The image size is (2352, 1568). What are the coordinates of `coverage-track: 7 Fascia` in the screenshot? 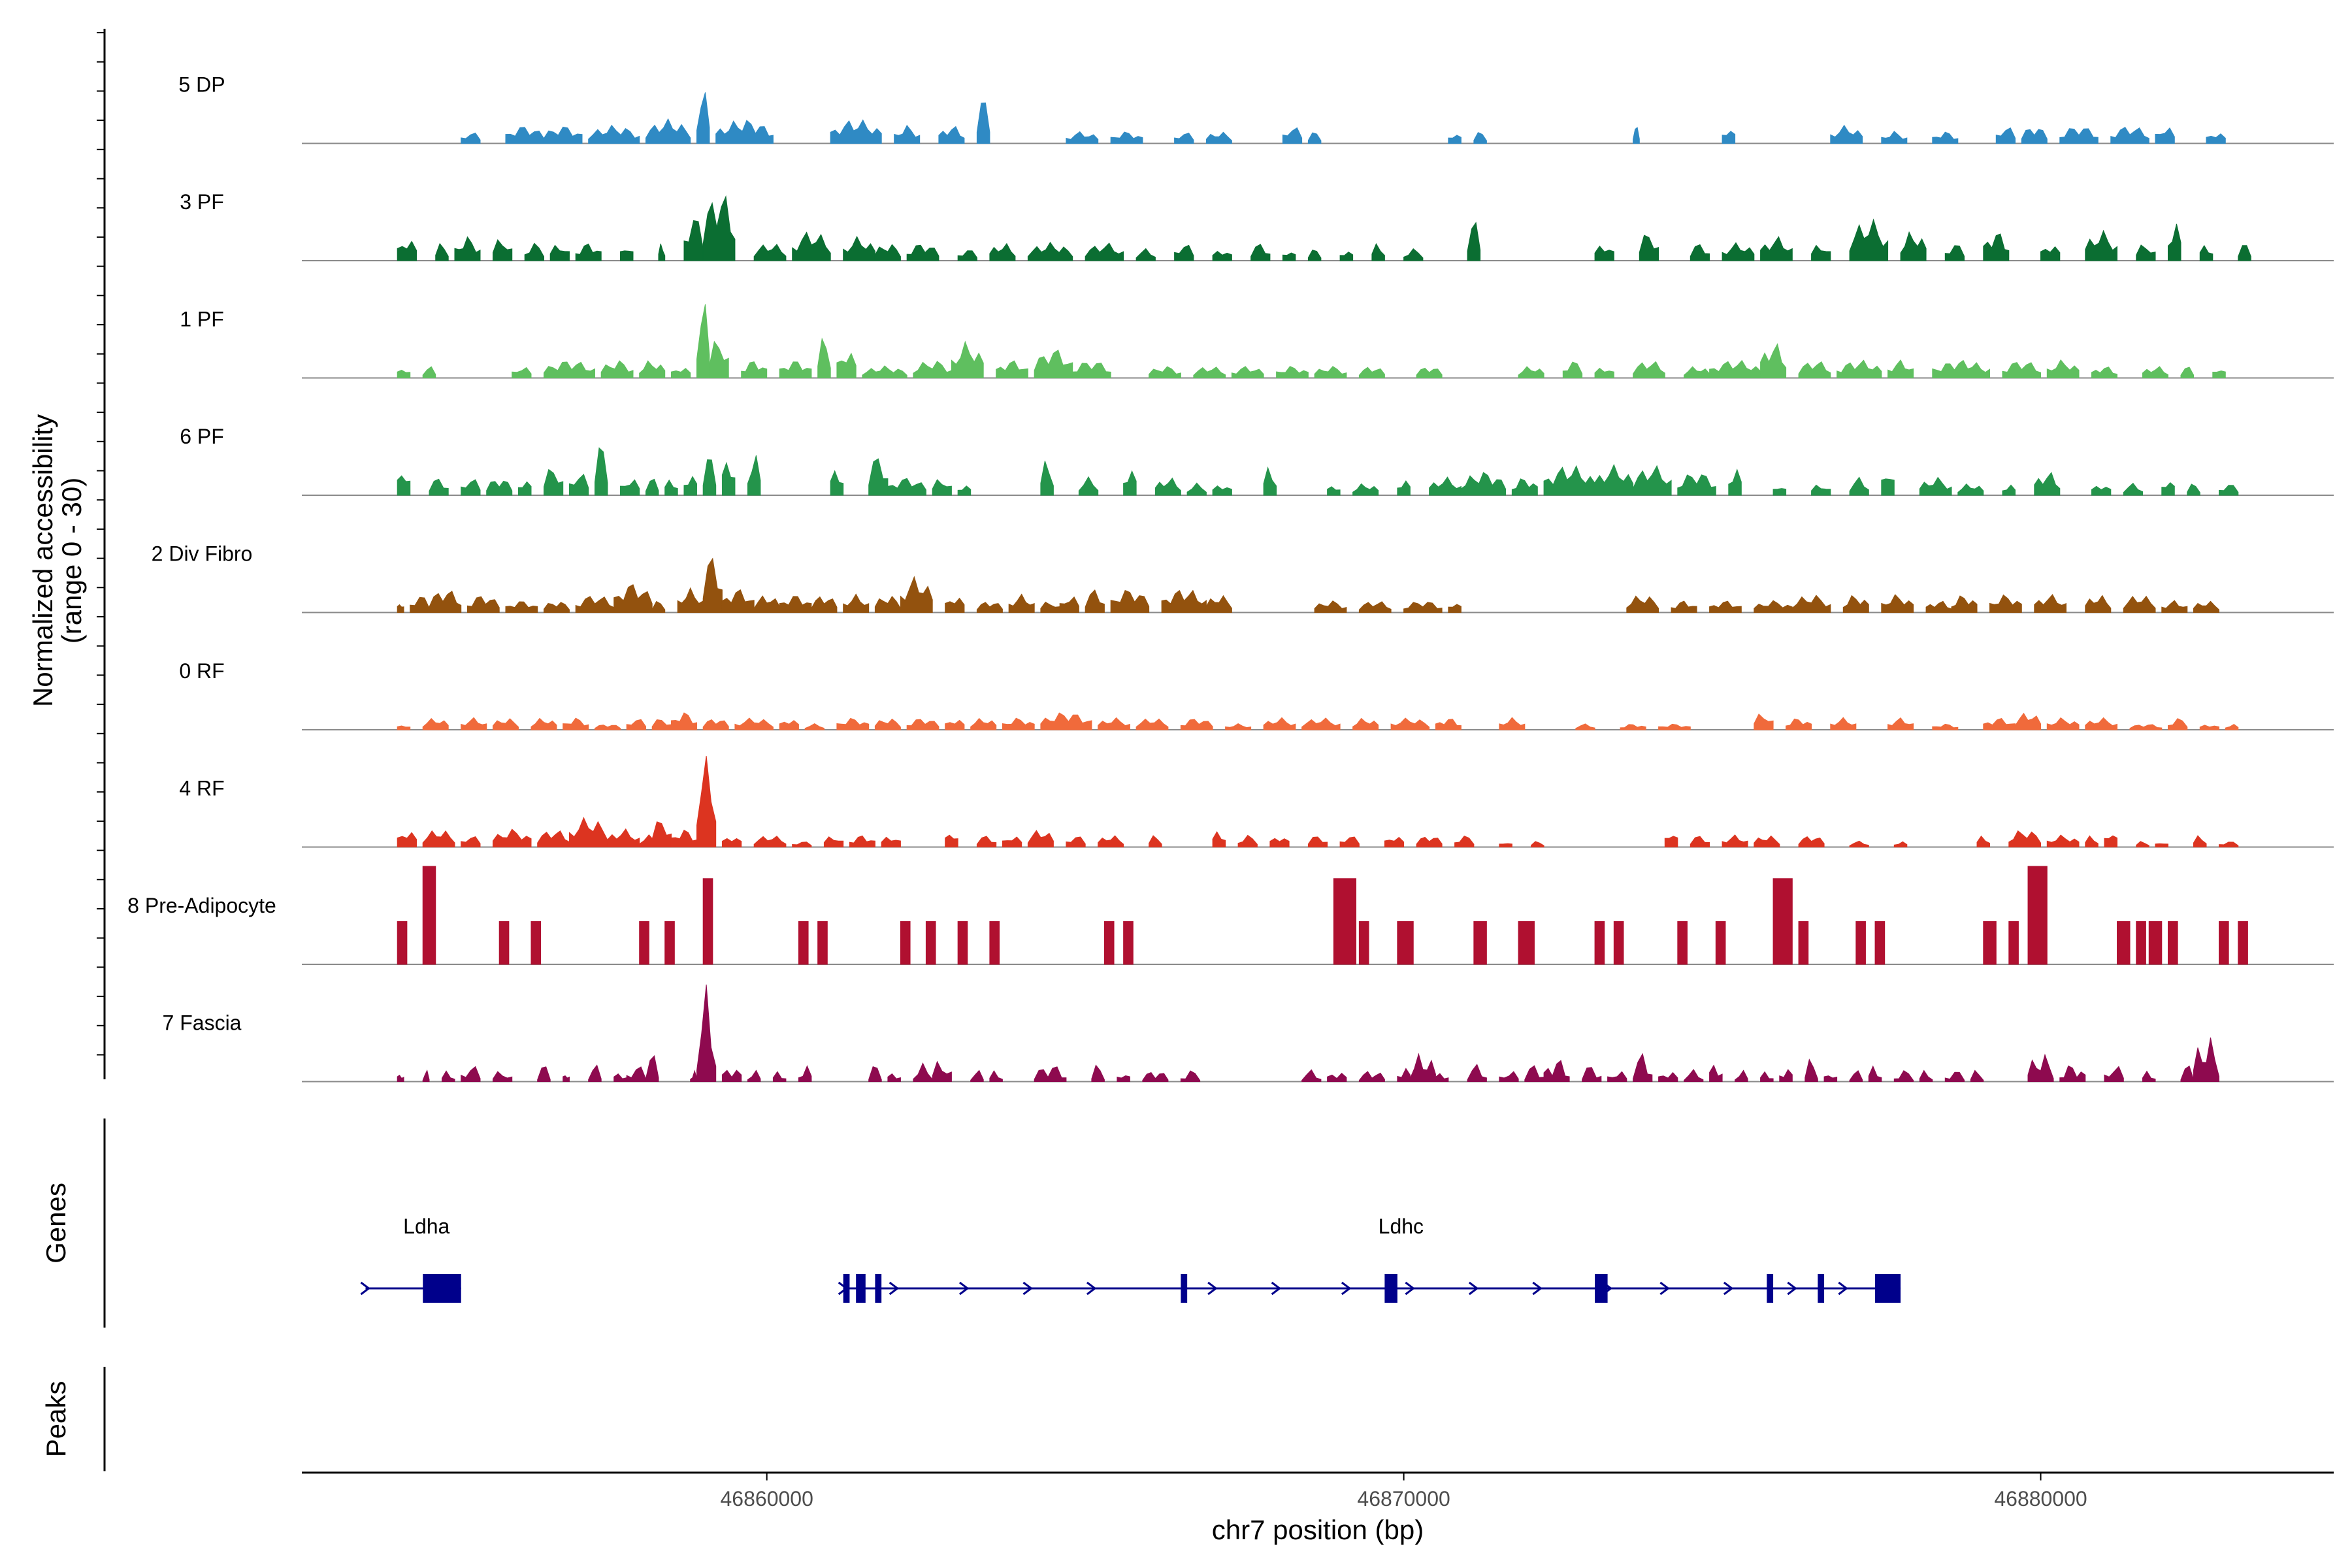 It's located at (1248, 1034).